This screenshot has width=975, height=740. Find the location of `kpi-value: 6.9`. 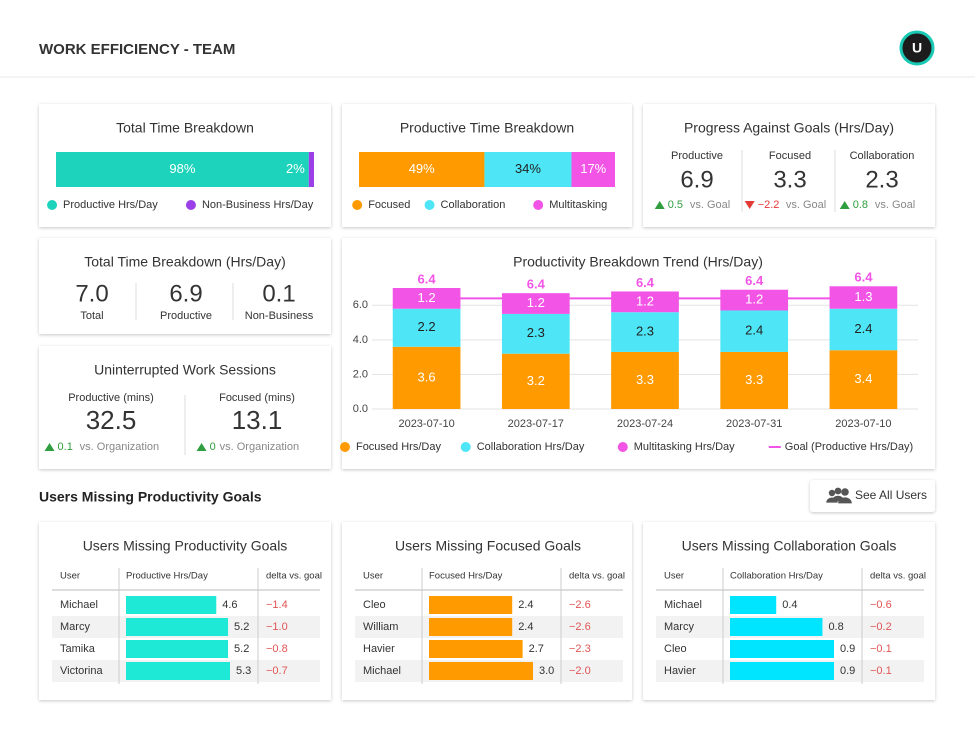

kpi-value: 6.9 is located at coordinates (185, 293).